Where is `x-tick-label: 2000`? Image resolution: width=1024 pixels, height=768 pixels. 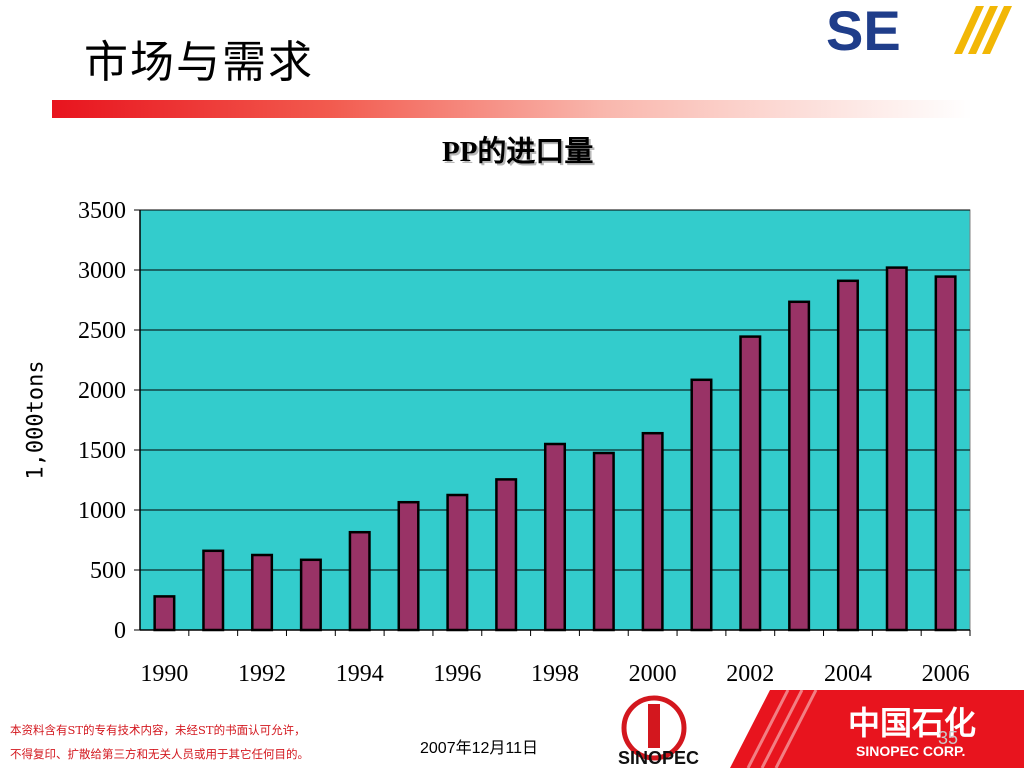 x-tick-label: 2000 is located at coordinates (653, 674).